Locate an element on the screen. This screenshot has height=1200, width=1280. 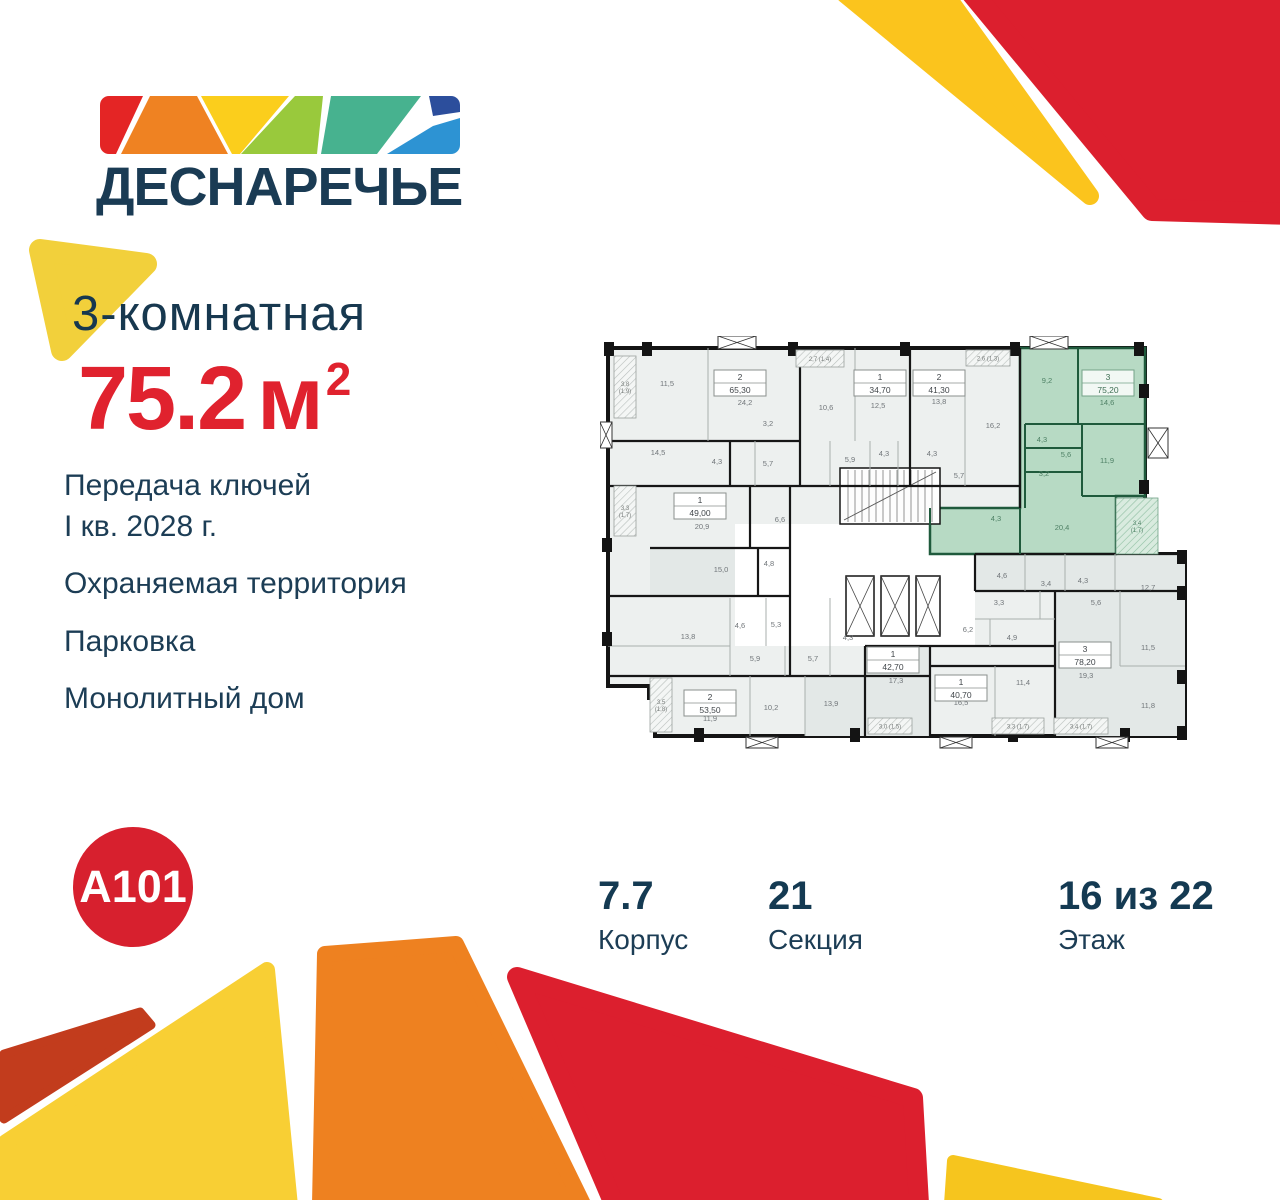
deco-yellow-triangle is located at coordinates (93, 300).